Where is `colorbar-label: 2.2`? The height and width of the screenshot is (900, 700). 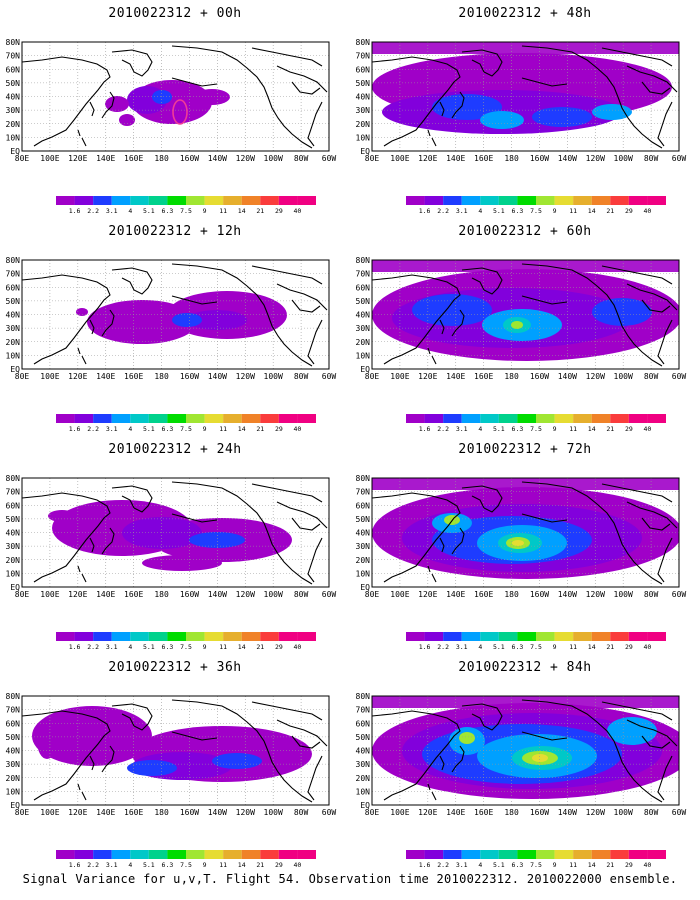 colorbar-label: 2.2 is located at coordinates (443, 865).